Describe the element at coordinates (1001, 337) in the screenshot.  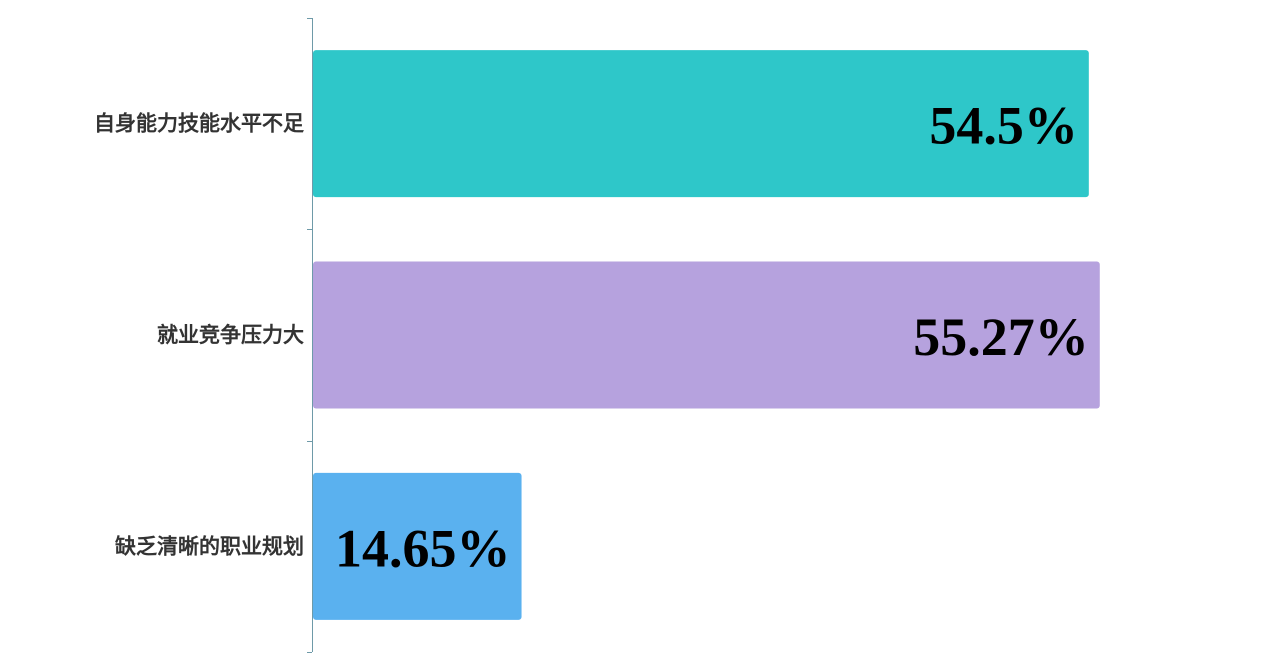
I see `data-label: 55.27%` at that location.